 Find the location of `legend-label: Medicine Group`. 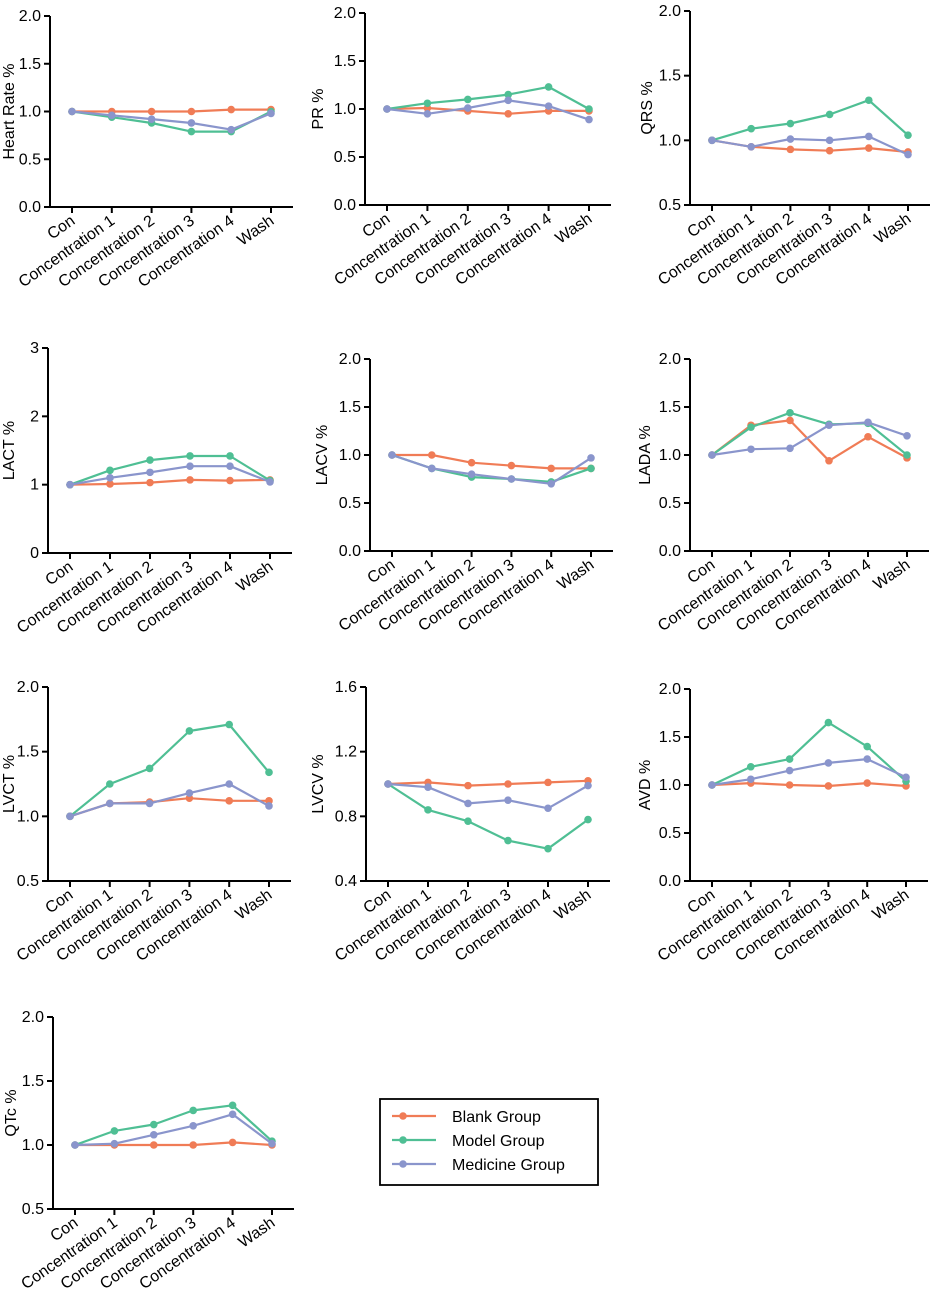

legend-label: Medicine Group is located at coordinates (508, 1165).